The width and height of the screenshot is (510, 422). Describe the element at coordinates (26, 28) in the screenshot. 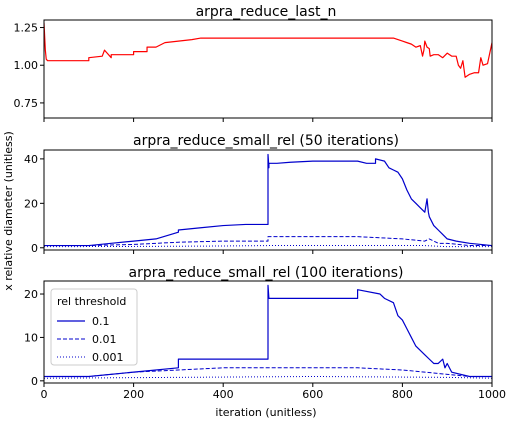

I see `panel-0-ytick-label-2: 1.25` at that location.